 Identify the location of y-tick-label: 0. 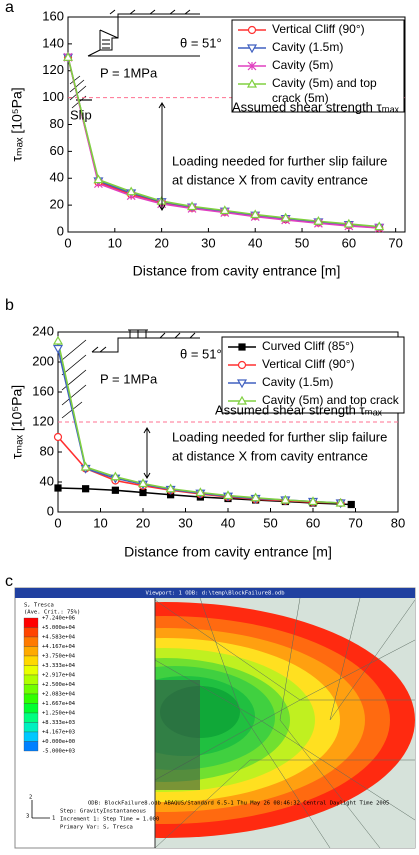
(50, 510).